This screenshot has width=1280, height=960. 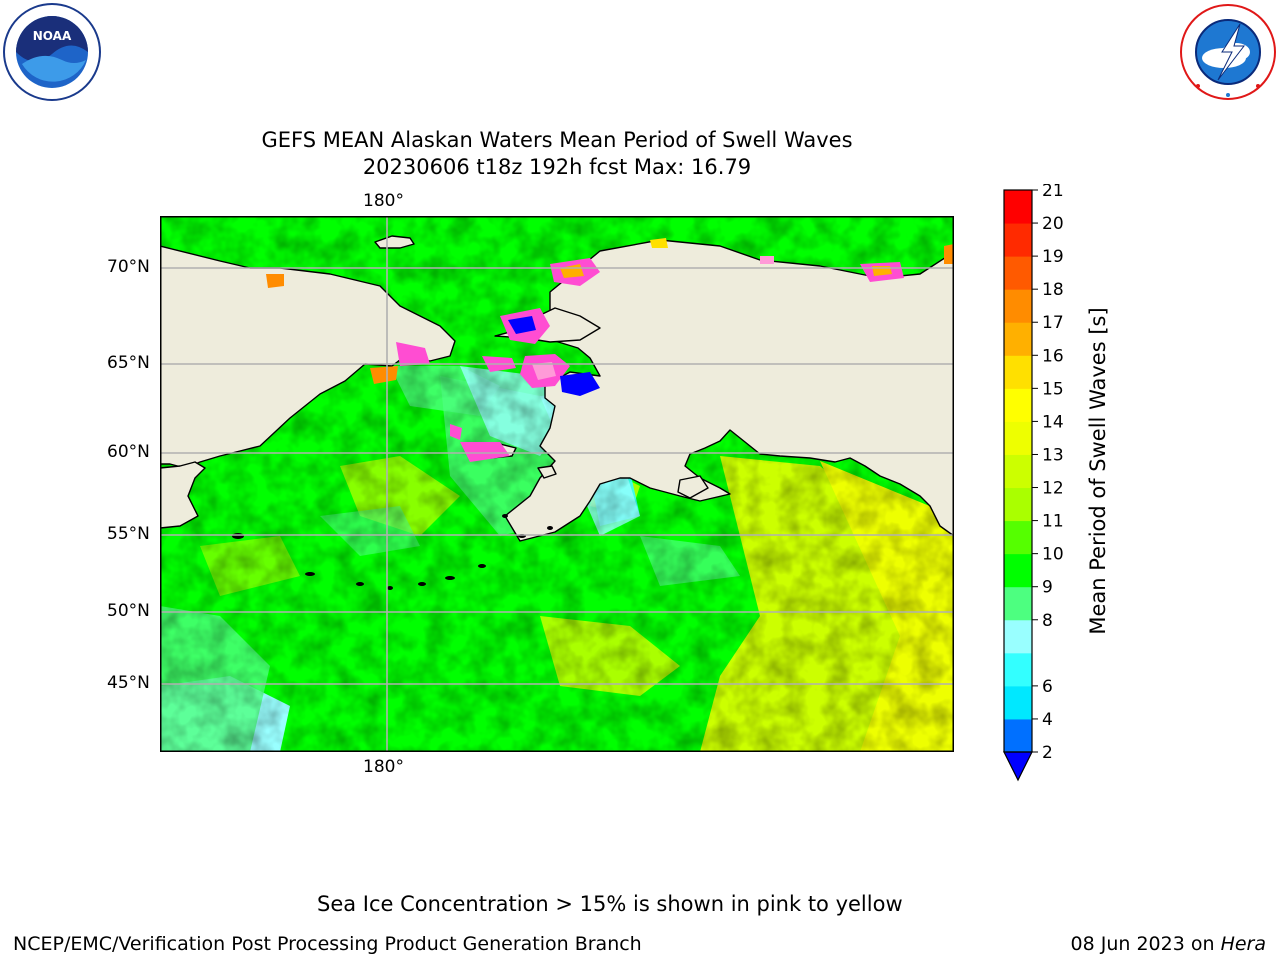 What do you see at coordinates (547, 472) in the screenshot?
I see `nunivak-island` at bounding box center [547, 472].